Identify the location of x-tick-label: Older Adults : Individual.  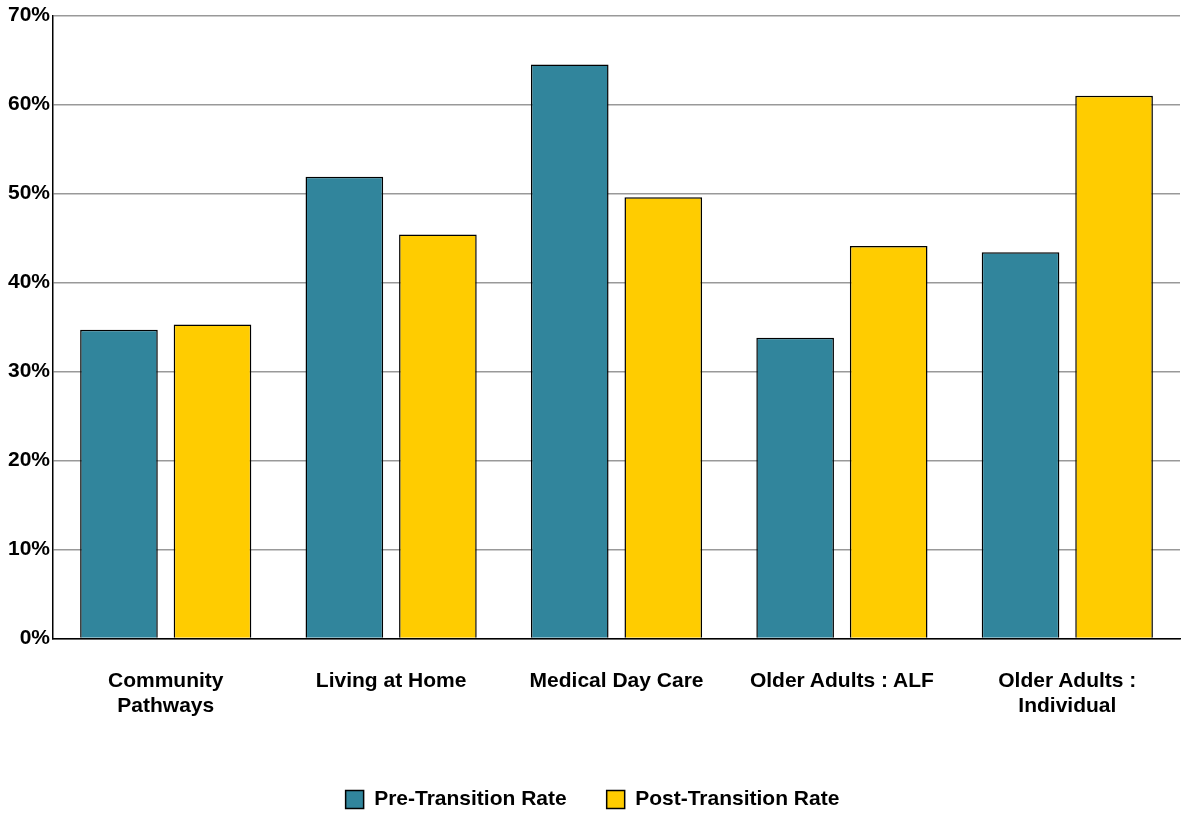
(1067, 692).